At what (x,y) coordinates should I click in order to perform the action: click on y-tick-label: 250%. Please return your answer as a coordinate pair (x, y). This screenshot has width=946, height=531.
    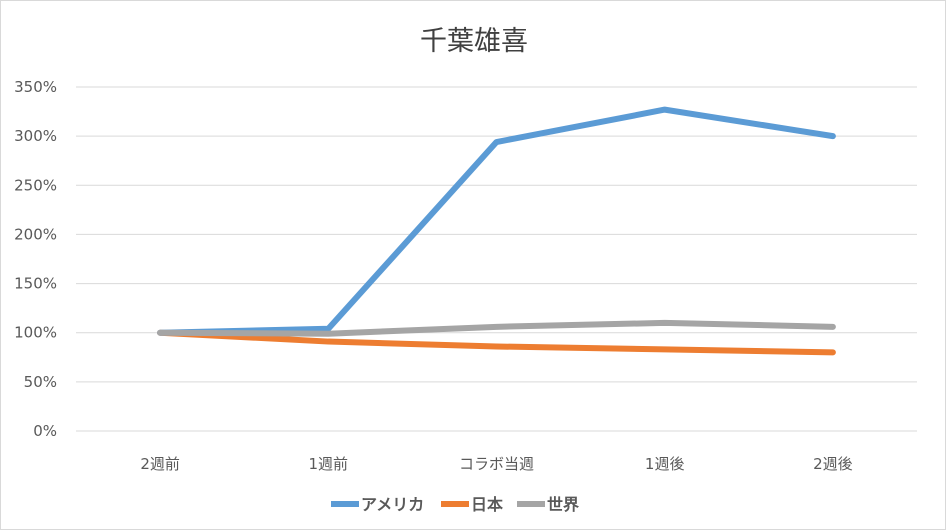
    Looking at the image, I should click on (35, 185).